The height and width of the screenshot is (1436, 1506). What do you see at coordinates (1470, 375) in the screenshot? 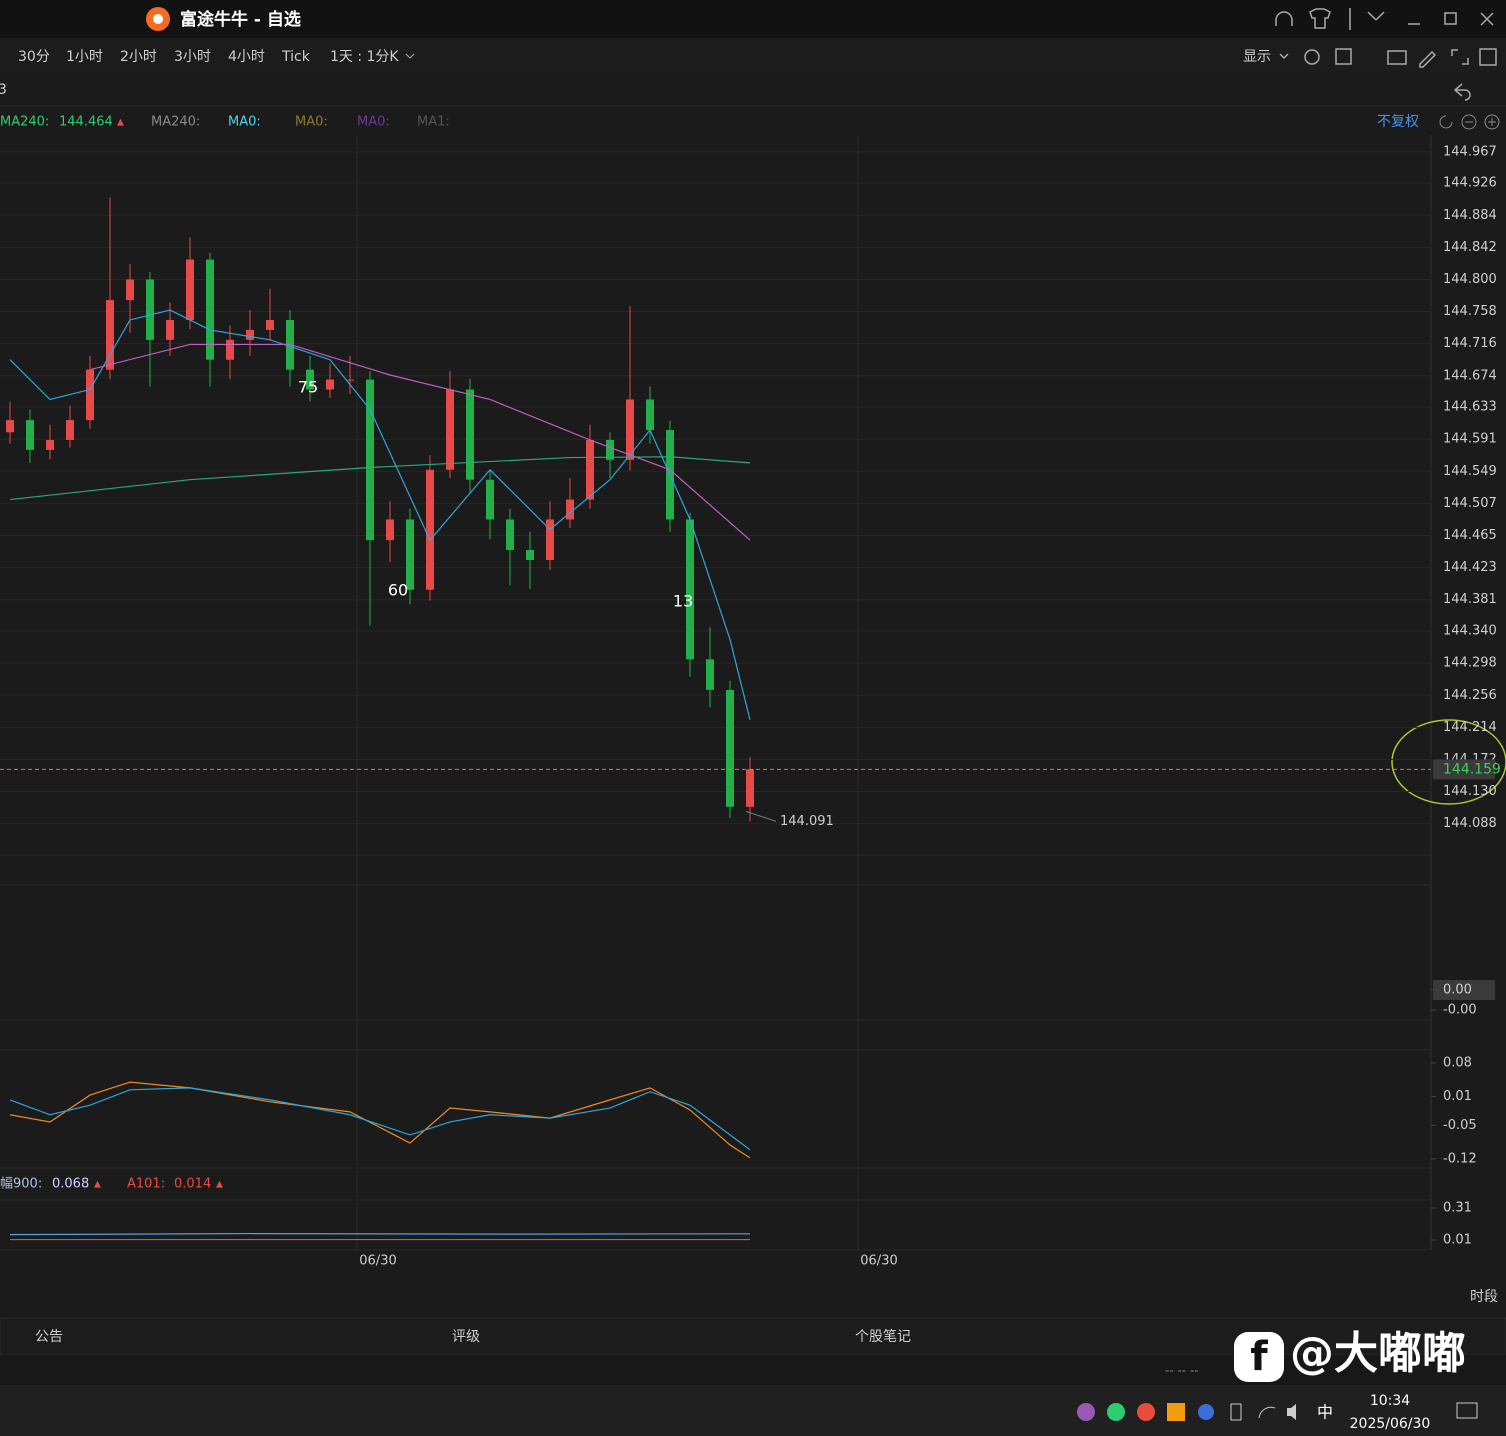
I see `y-tick-label: 144.674` at bounding box center [1470, 375].